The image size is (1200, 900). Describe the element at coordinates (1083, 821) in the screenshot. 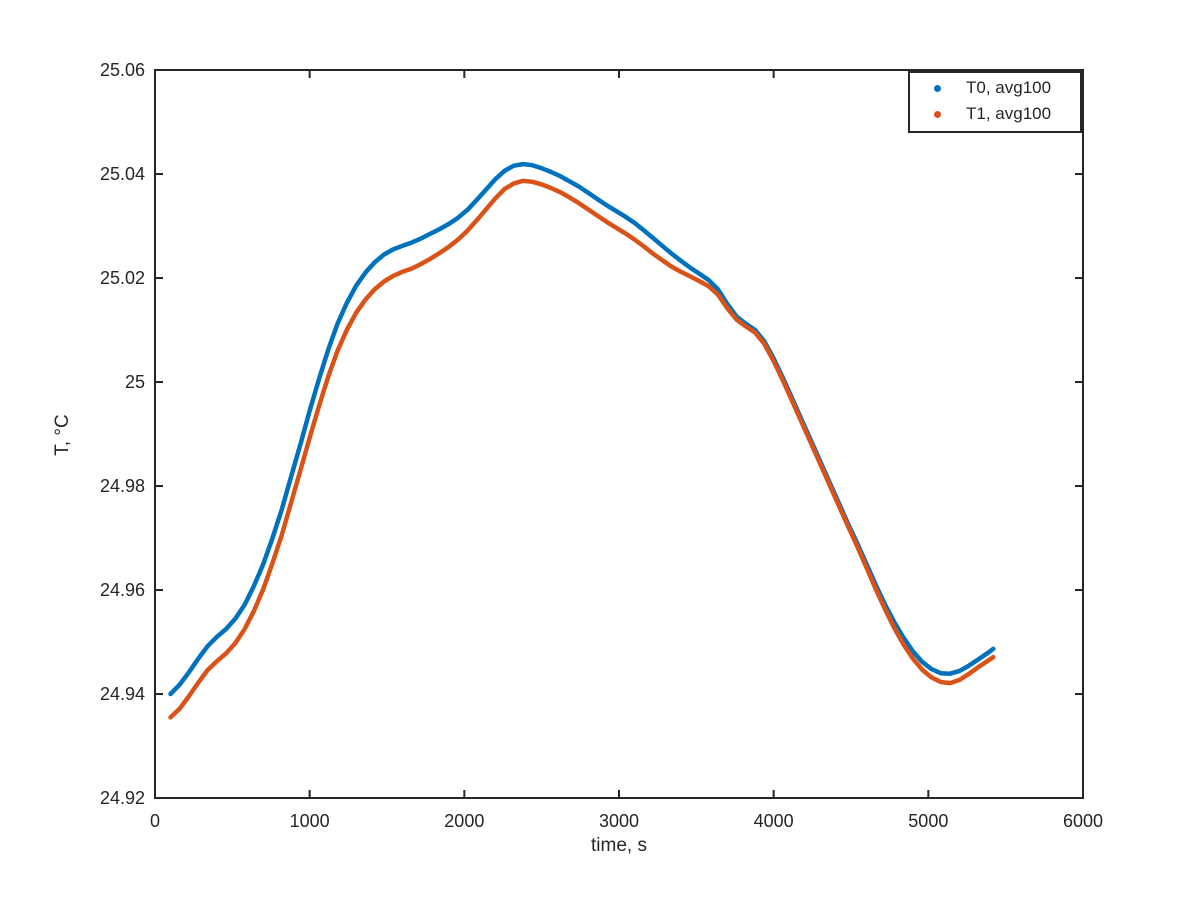

I see `x-tick-label-6000: 6000` at that location.